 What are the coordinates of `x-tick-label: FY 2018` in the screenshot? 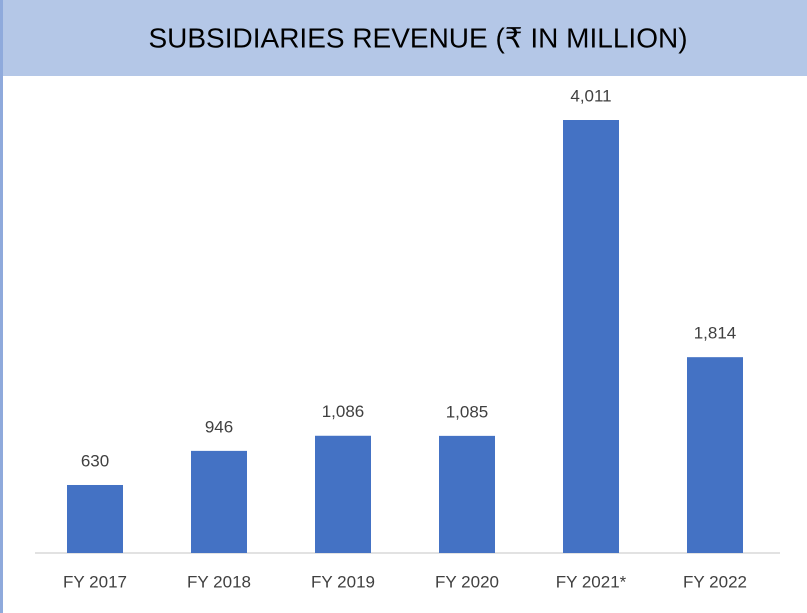 It's located at (219, 581).